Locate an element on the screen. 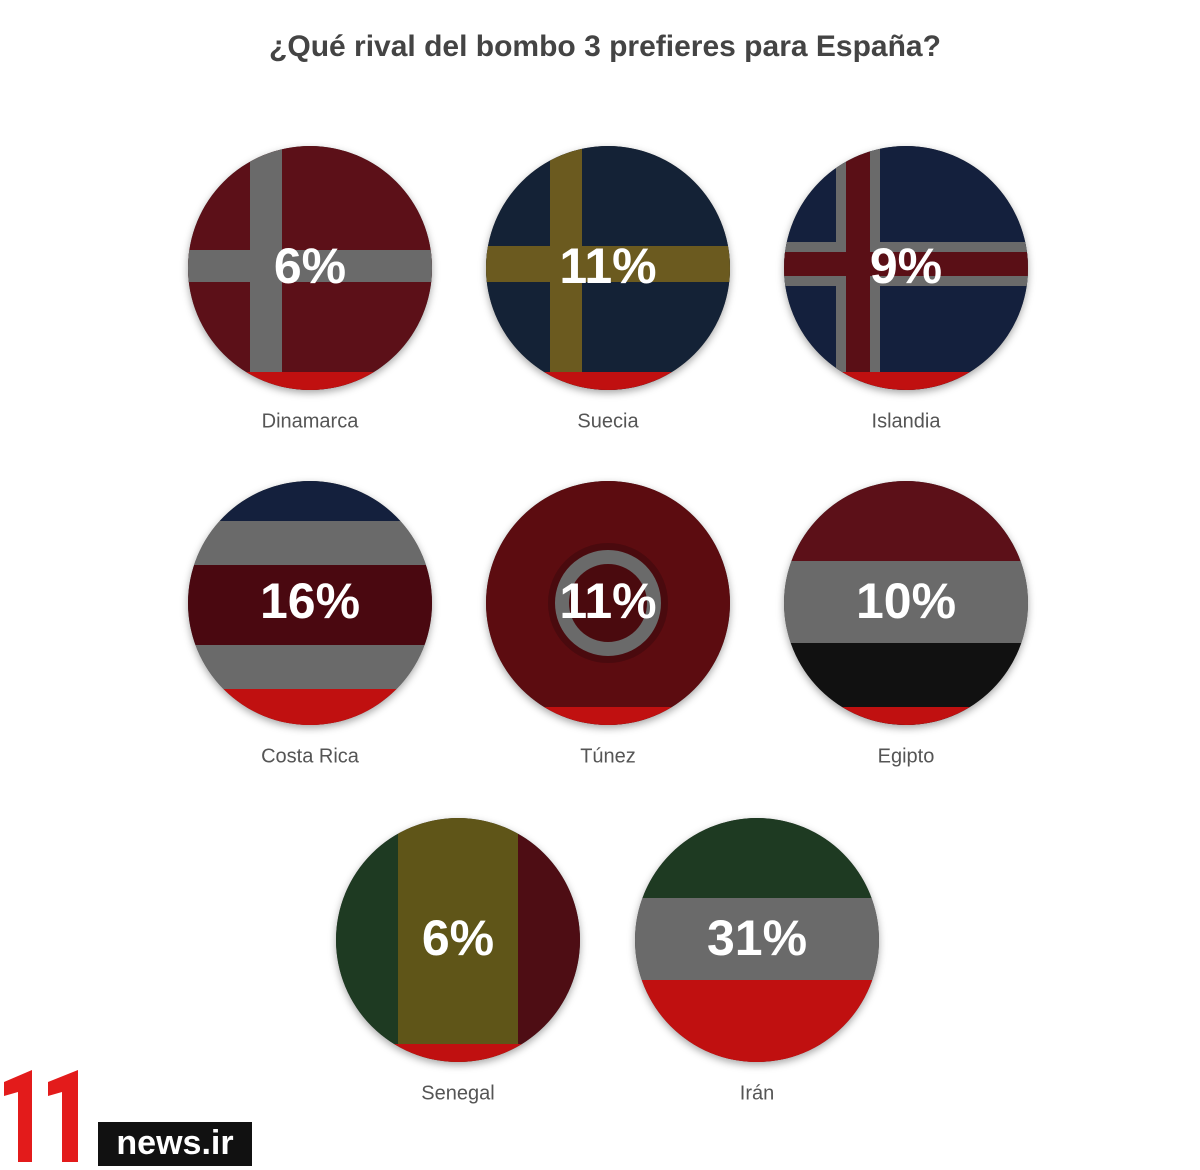 Image resolution: width=1200 pixels, height=1170 pixels. option-label: Dinamarca is located at coordinates (311, 421).